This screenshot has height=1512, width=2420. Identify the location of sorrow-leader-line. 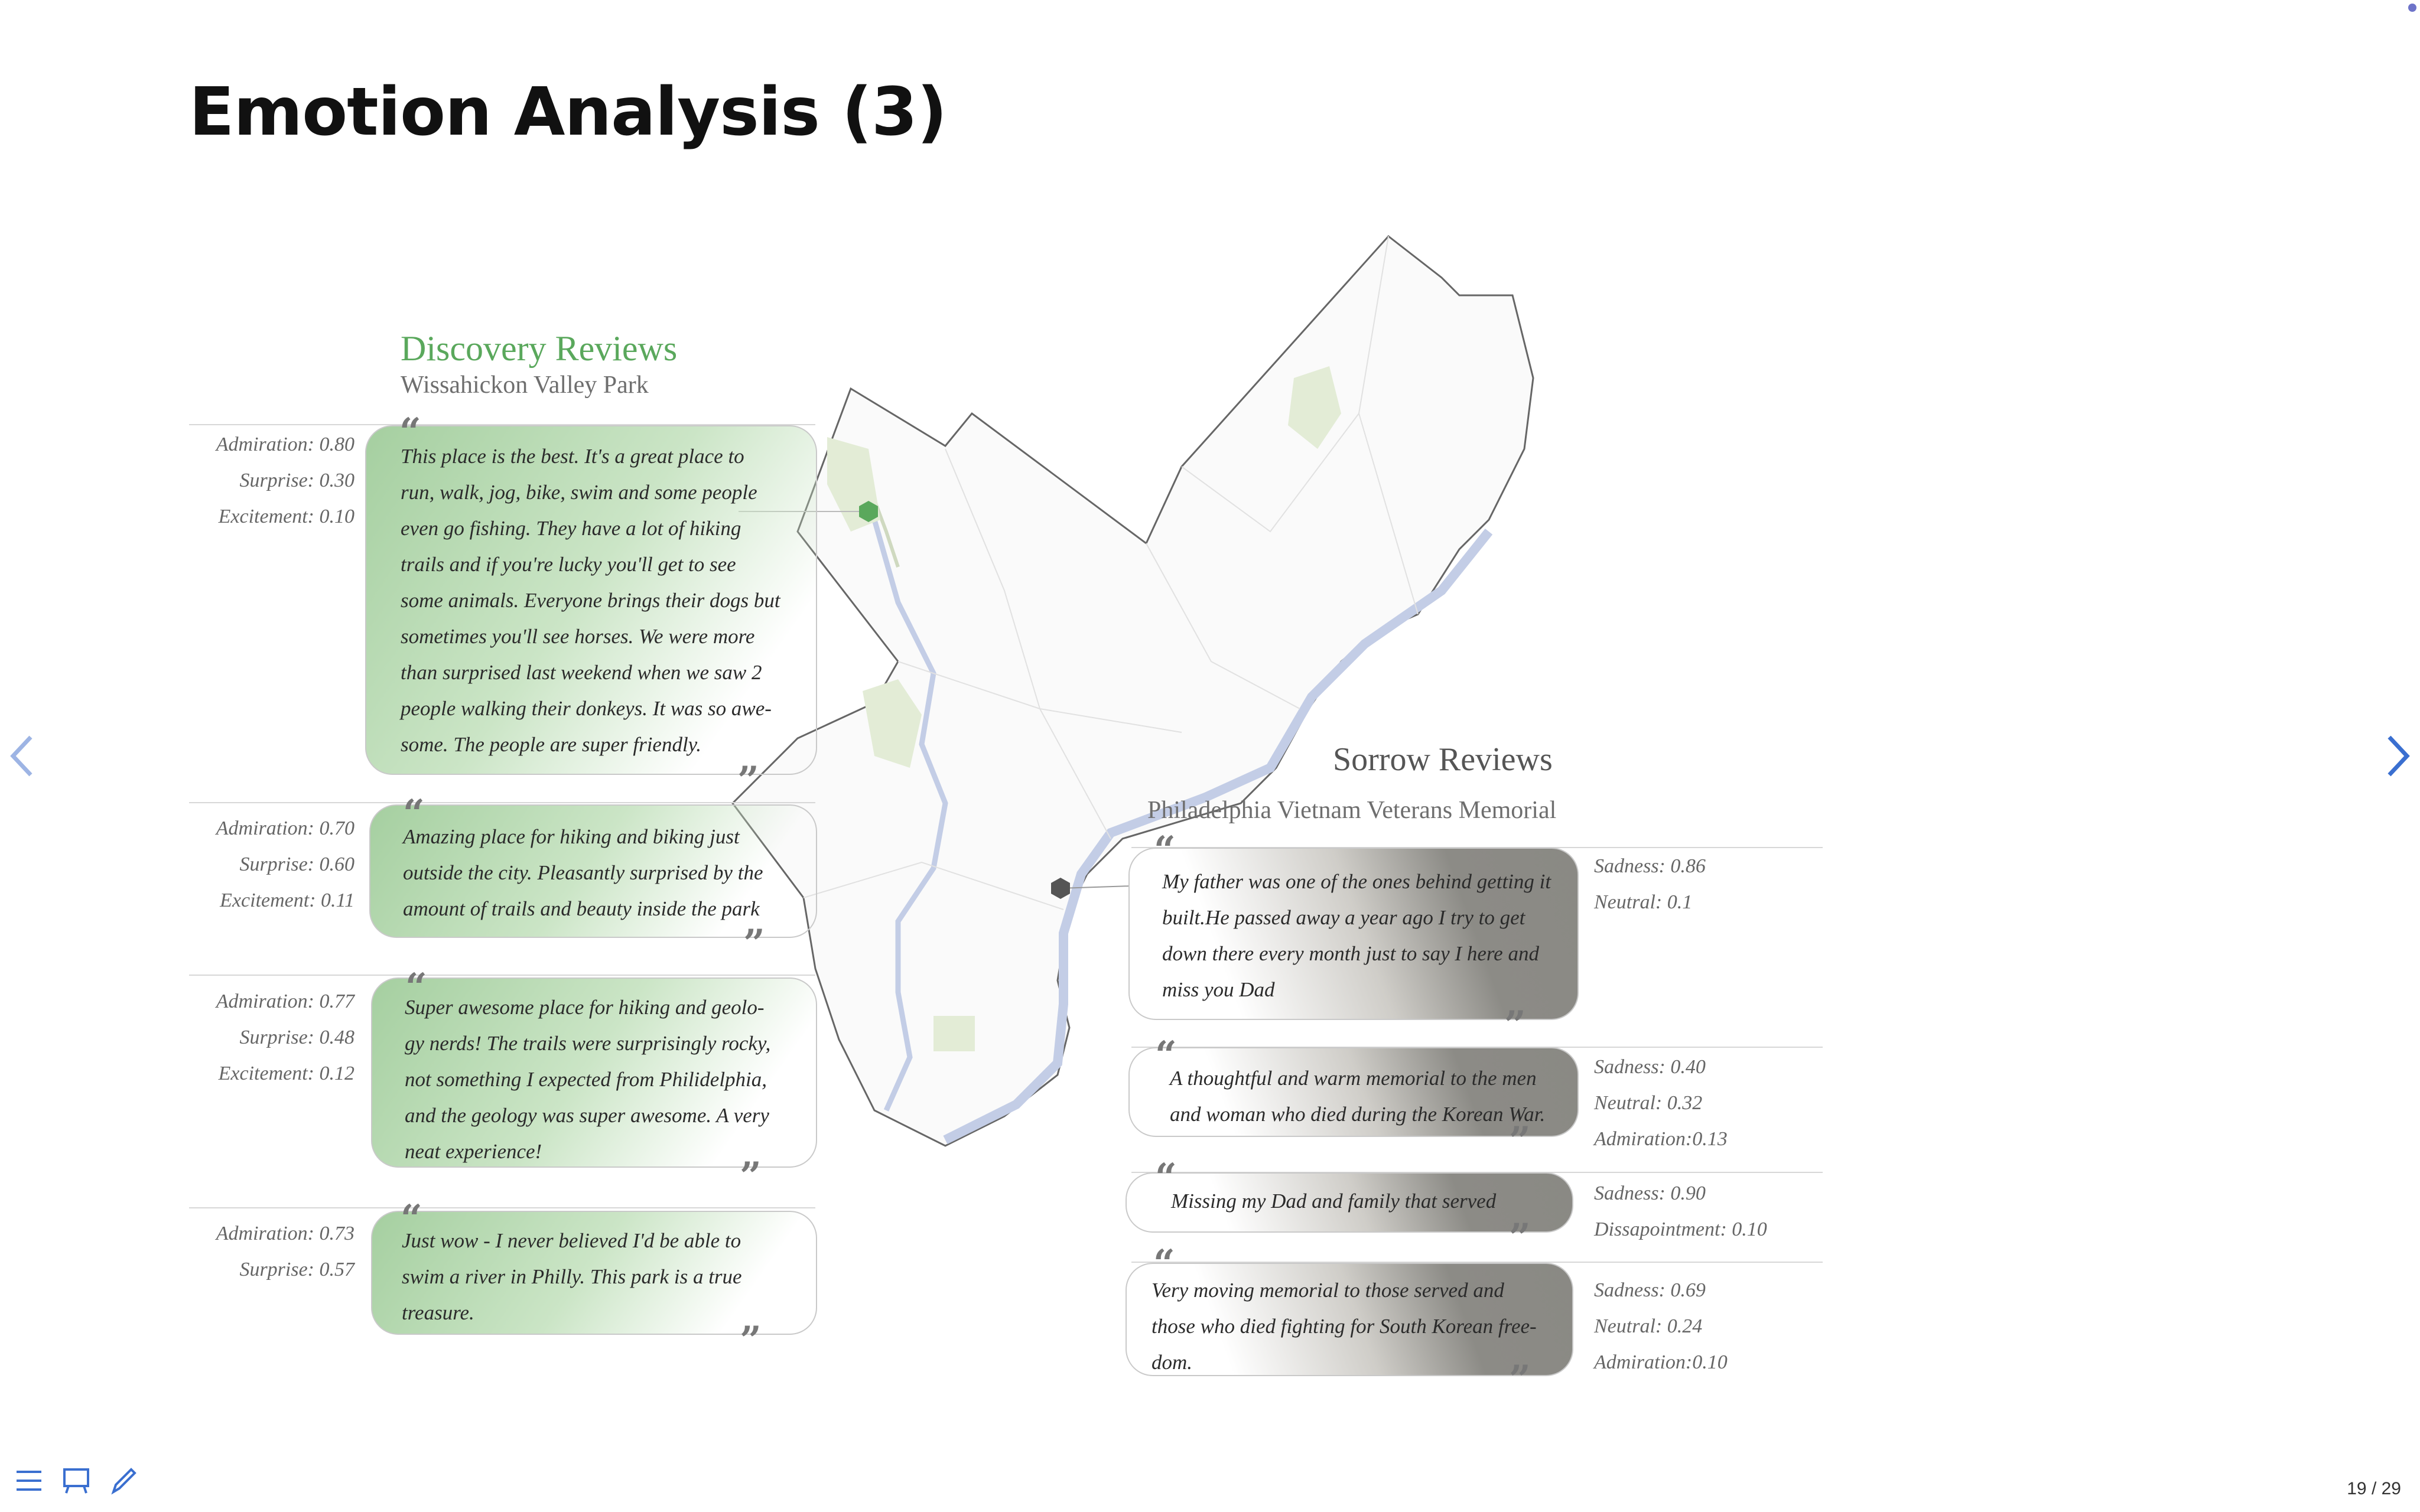
(1096, 887).